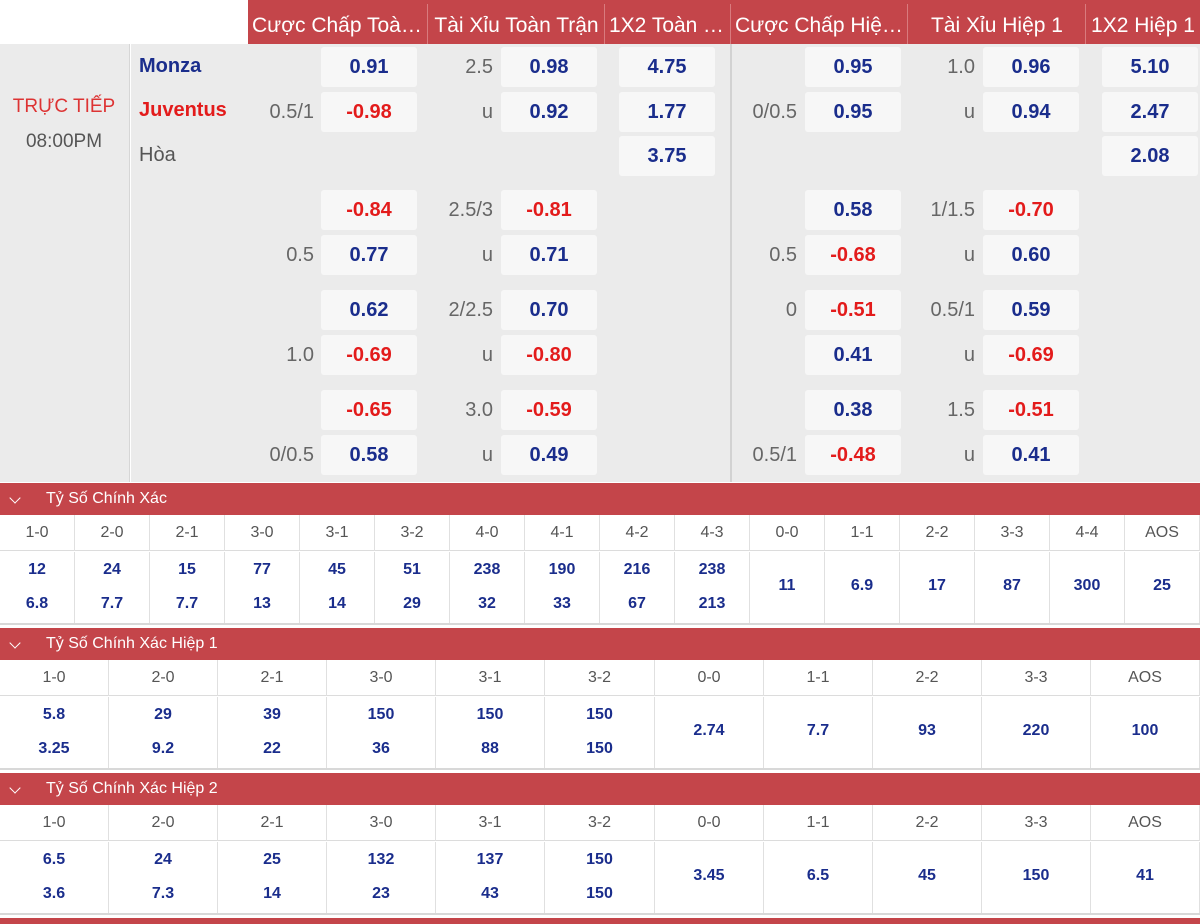  I want to click on section-header: Tỷ Số Chính Xác Hiệp 1, so click(600, 644).